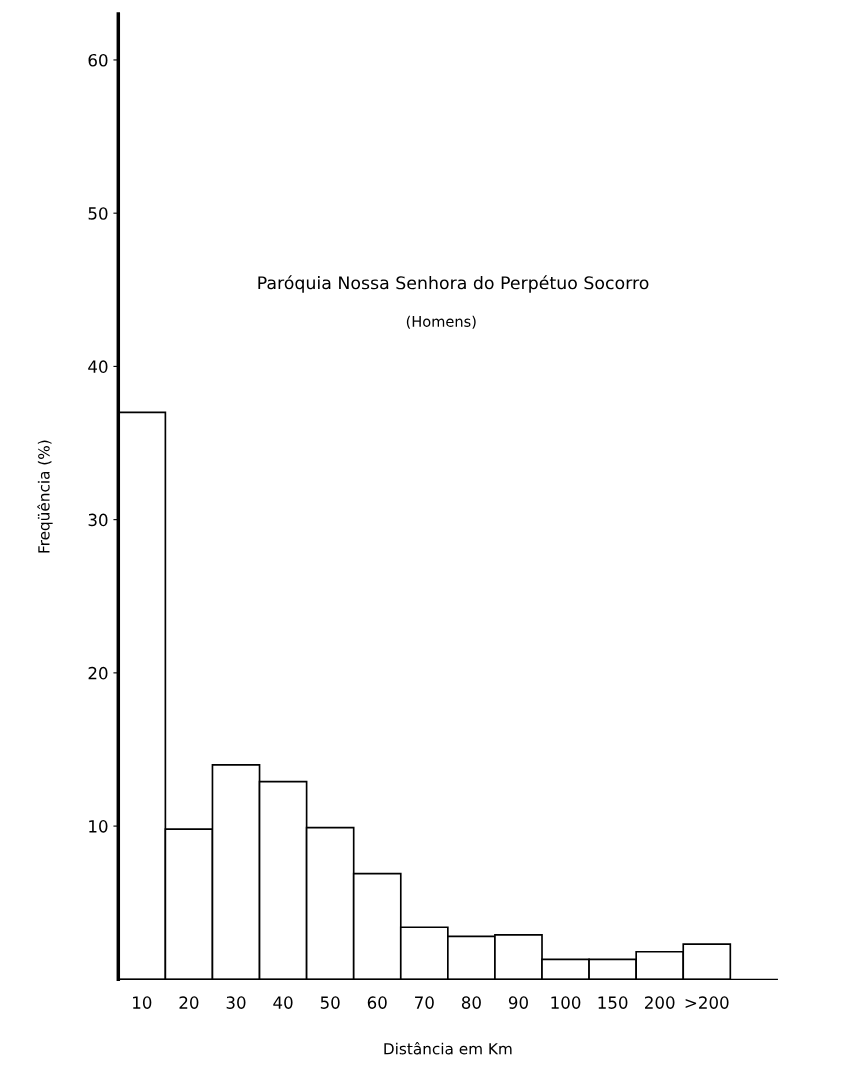 The image size is (845, 1075). What do you see at coordinates (660, 1002) in the screenshot?
I see `x-tick-label: 200` at bounding box center [660, 1002].